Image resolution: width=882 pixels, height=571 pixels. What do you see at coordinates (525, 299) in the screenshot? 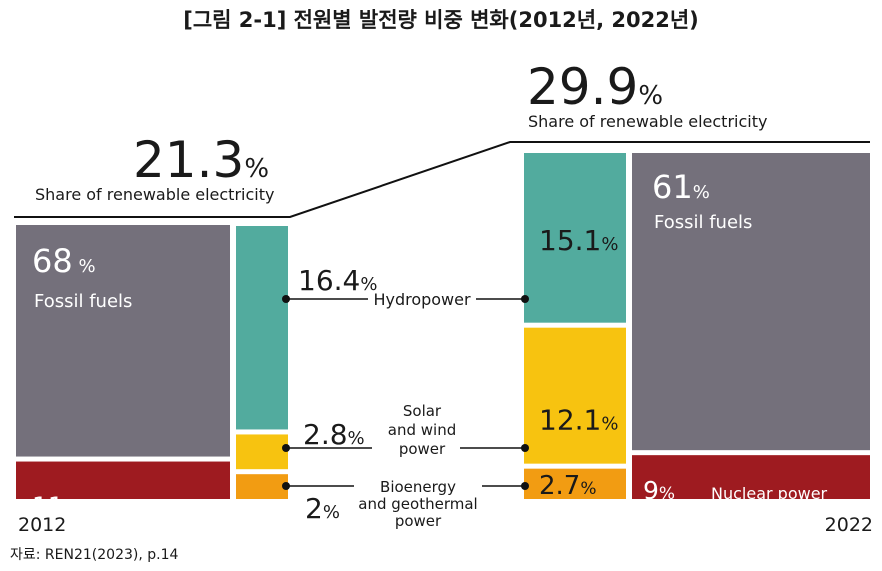
I see `hydro-dot-right` at bounding box center [525, 299].